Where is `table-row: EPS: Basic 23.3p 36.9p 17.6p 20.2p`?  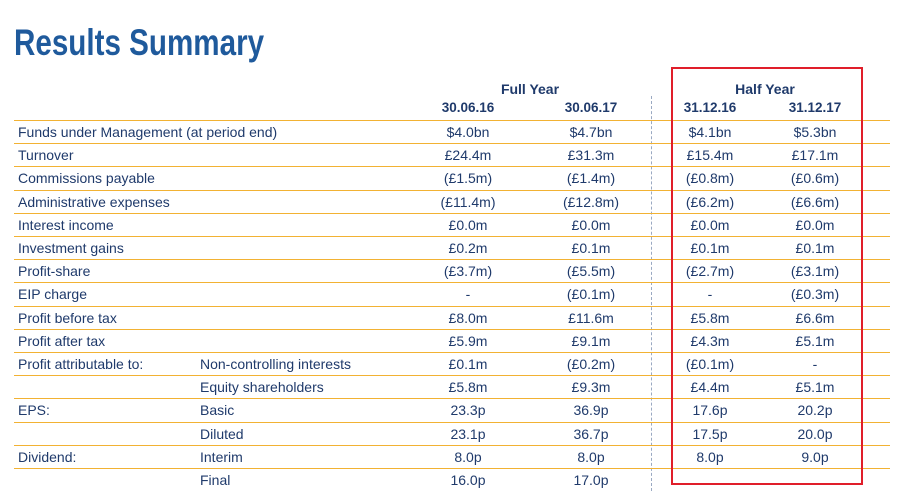
table-row: EPS: Basic 23.3p 36.9p 17.6p 20.2p is located at coordinates (451, 409).